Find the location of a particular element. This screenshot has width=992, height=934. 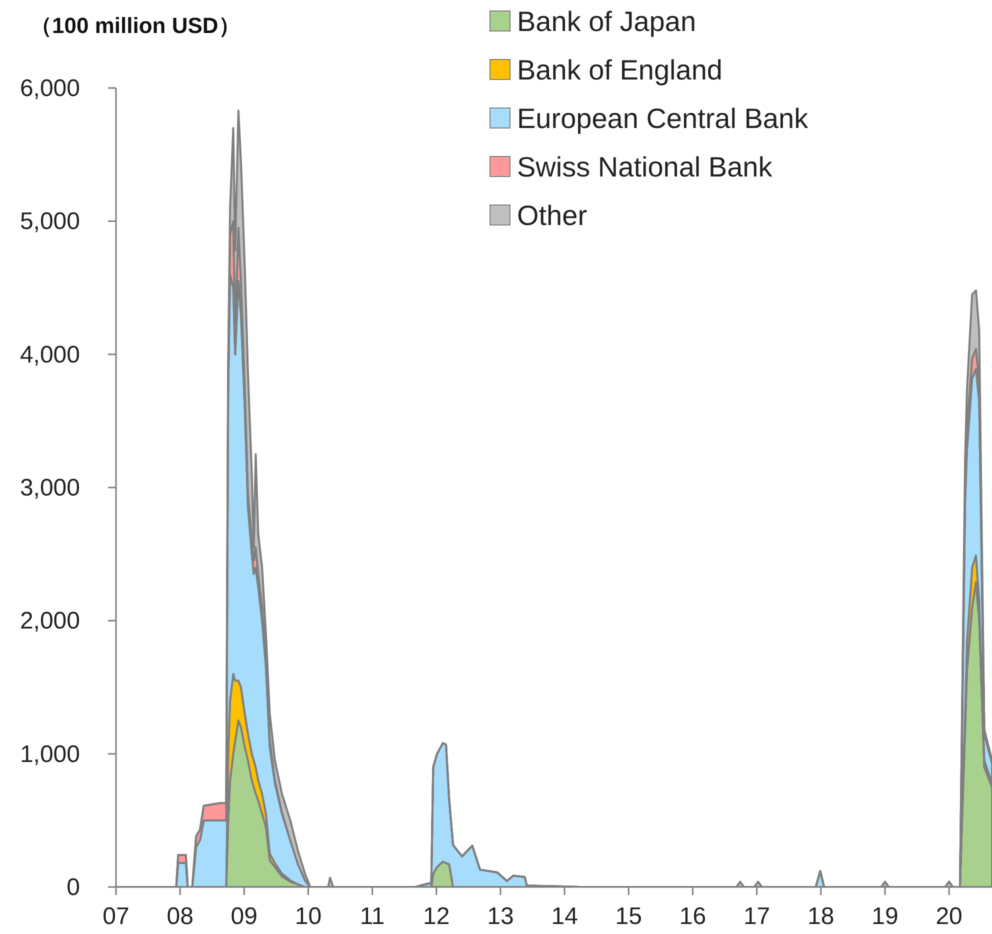

x-tick-label: 15 is located at coordinates (628, 916).